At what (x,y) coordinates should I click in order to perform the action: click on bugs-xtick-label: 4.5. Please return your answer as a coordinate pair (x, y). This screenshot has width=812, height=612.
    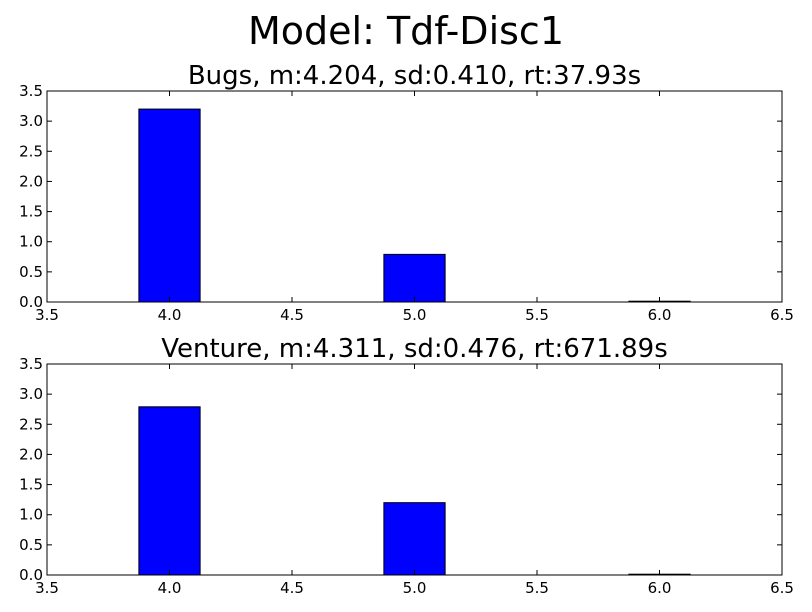
    Looking at the image, I should click on (292, 315).